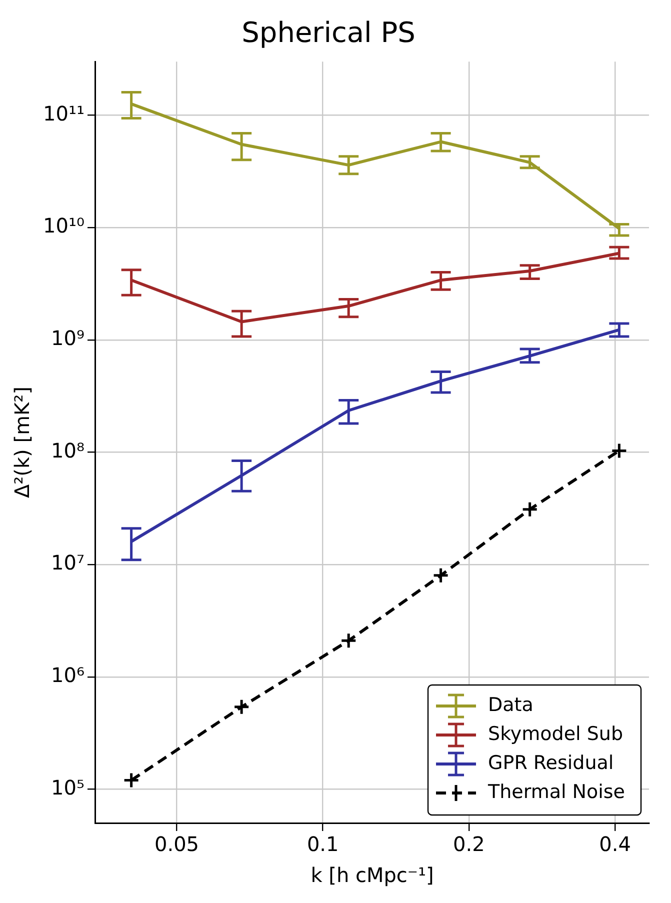  What do you see at coordinates (329, 33) in the screenshot?
I see `chart-title: Spherical PS` at bounding box center [329, 33].